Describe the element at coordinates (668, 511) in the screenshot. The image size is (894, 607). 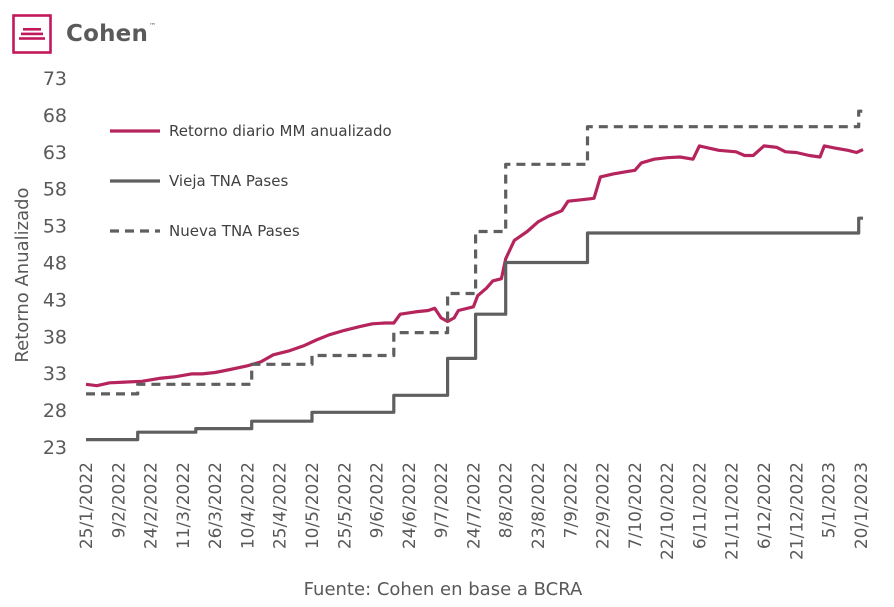
I see `x-tick-label: 22/10/2022` at that location.